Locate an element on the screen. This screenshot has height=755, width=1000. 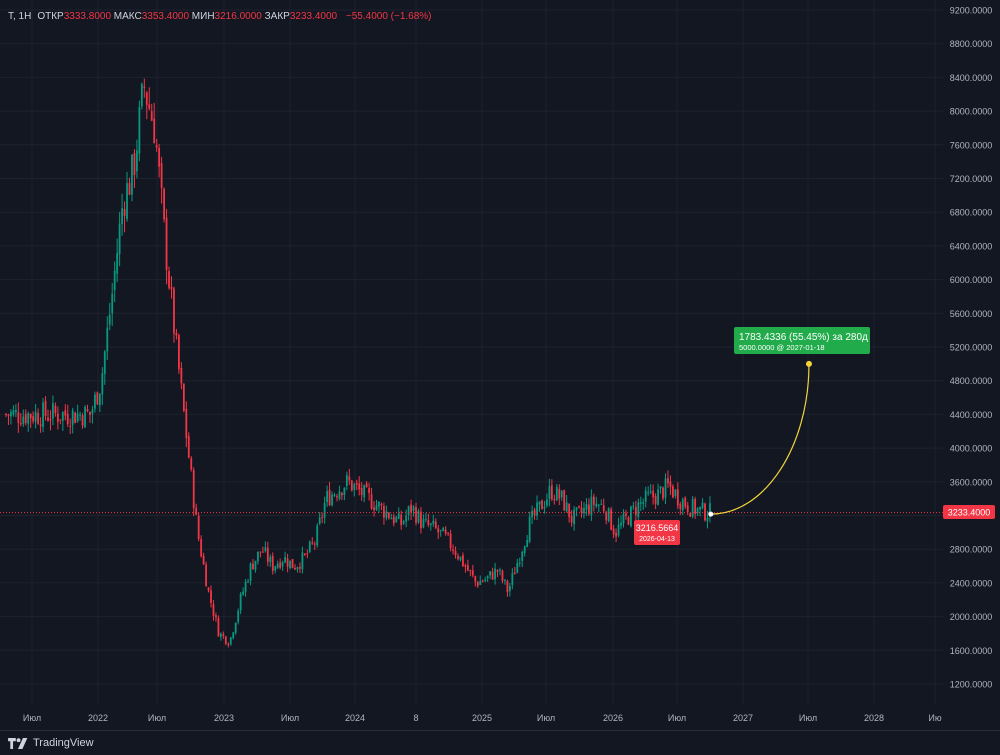
price-tick-label: 8800.0000 is located at coordinates (971, 44).